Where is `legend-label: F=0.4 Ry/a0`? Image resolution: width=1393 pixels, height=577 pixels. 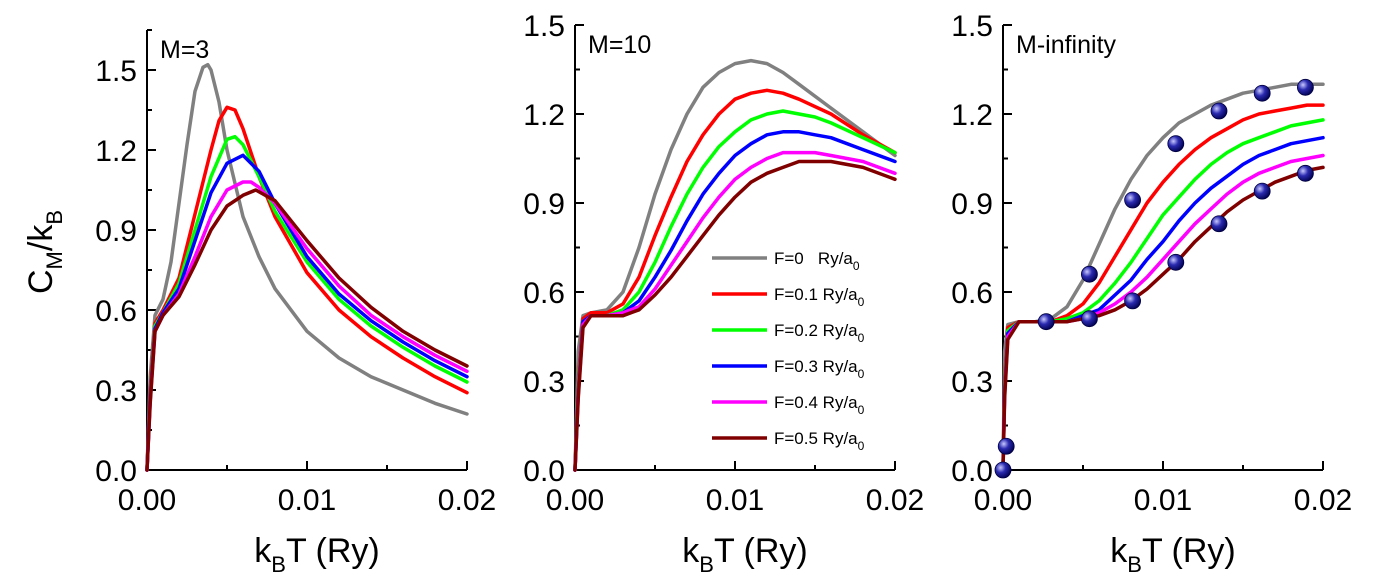
legend-label: F=0.4 Ry/a0 is located at coordinates (819, 405).